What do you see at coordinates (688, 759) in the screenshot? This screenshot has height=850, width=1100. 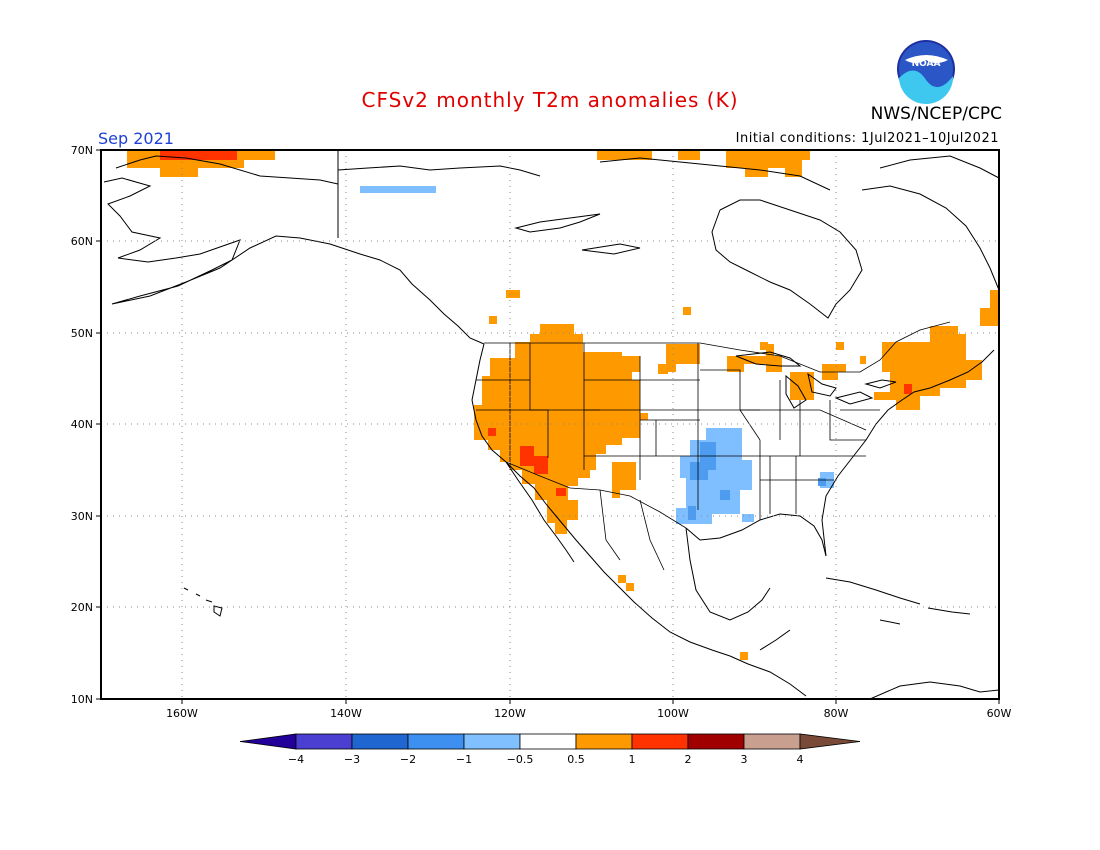 I see `colorbar-label: 2` at bounding box center [688, 759].